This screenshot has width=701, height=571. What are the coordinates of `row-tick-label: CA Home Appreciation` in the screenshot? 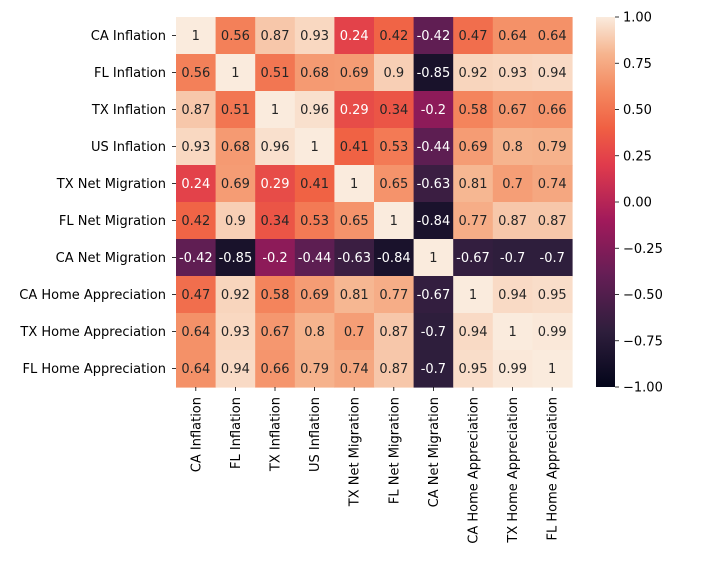 It's located at (92, 295).